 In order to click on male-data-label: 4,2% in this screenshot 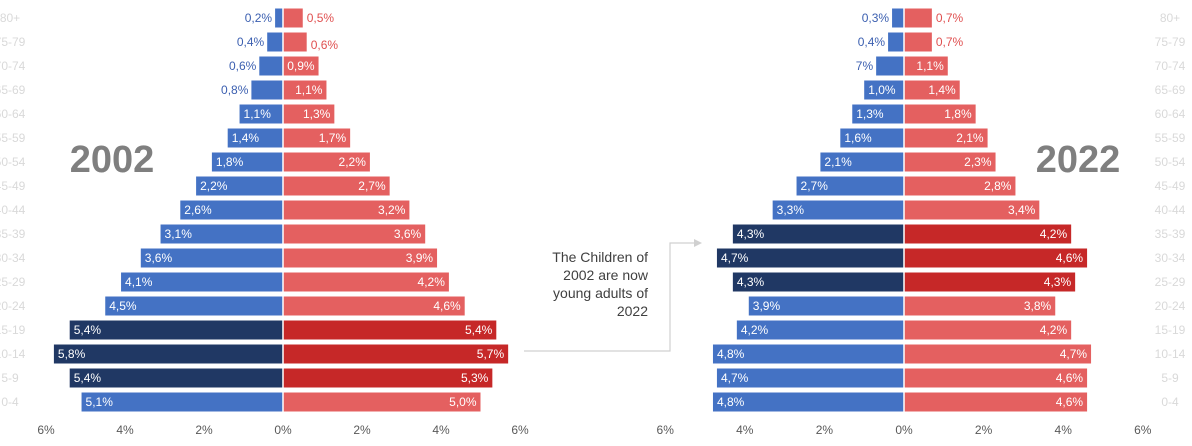, I will do `click(755, 330)`.